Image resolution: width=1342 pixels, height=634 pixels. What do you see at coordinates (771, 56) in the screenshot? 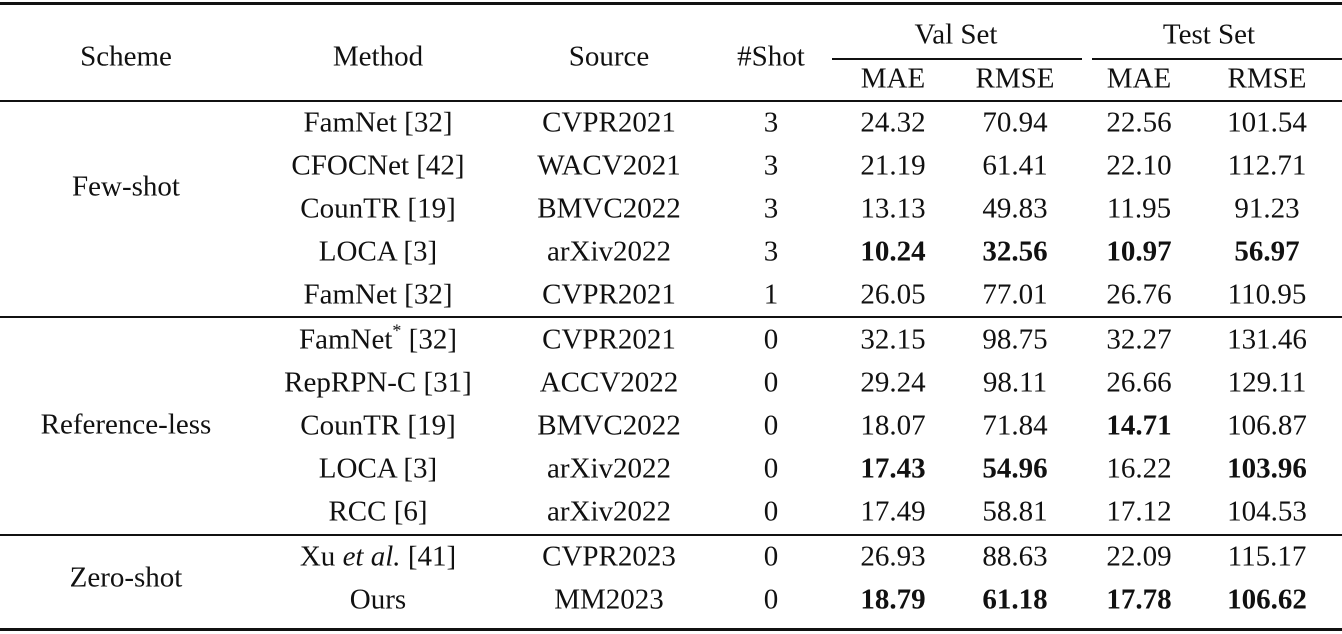
I see `header-shot: #Shot` at bounding box center [771, 56].